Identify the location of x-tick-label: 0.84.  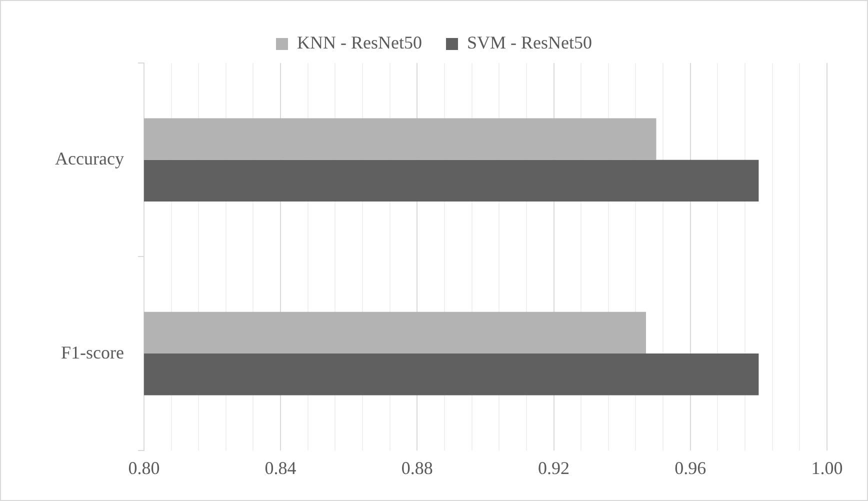
(280, 468).